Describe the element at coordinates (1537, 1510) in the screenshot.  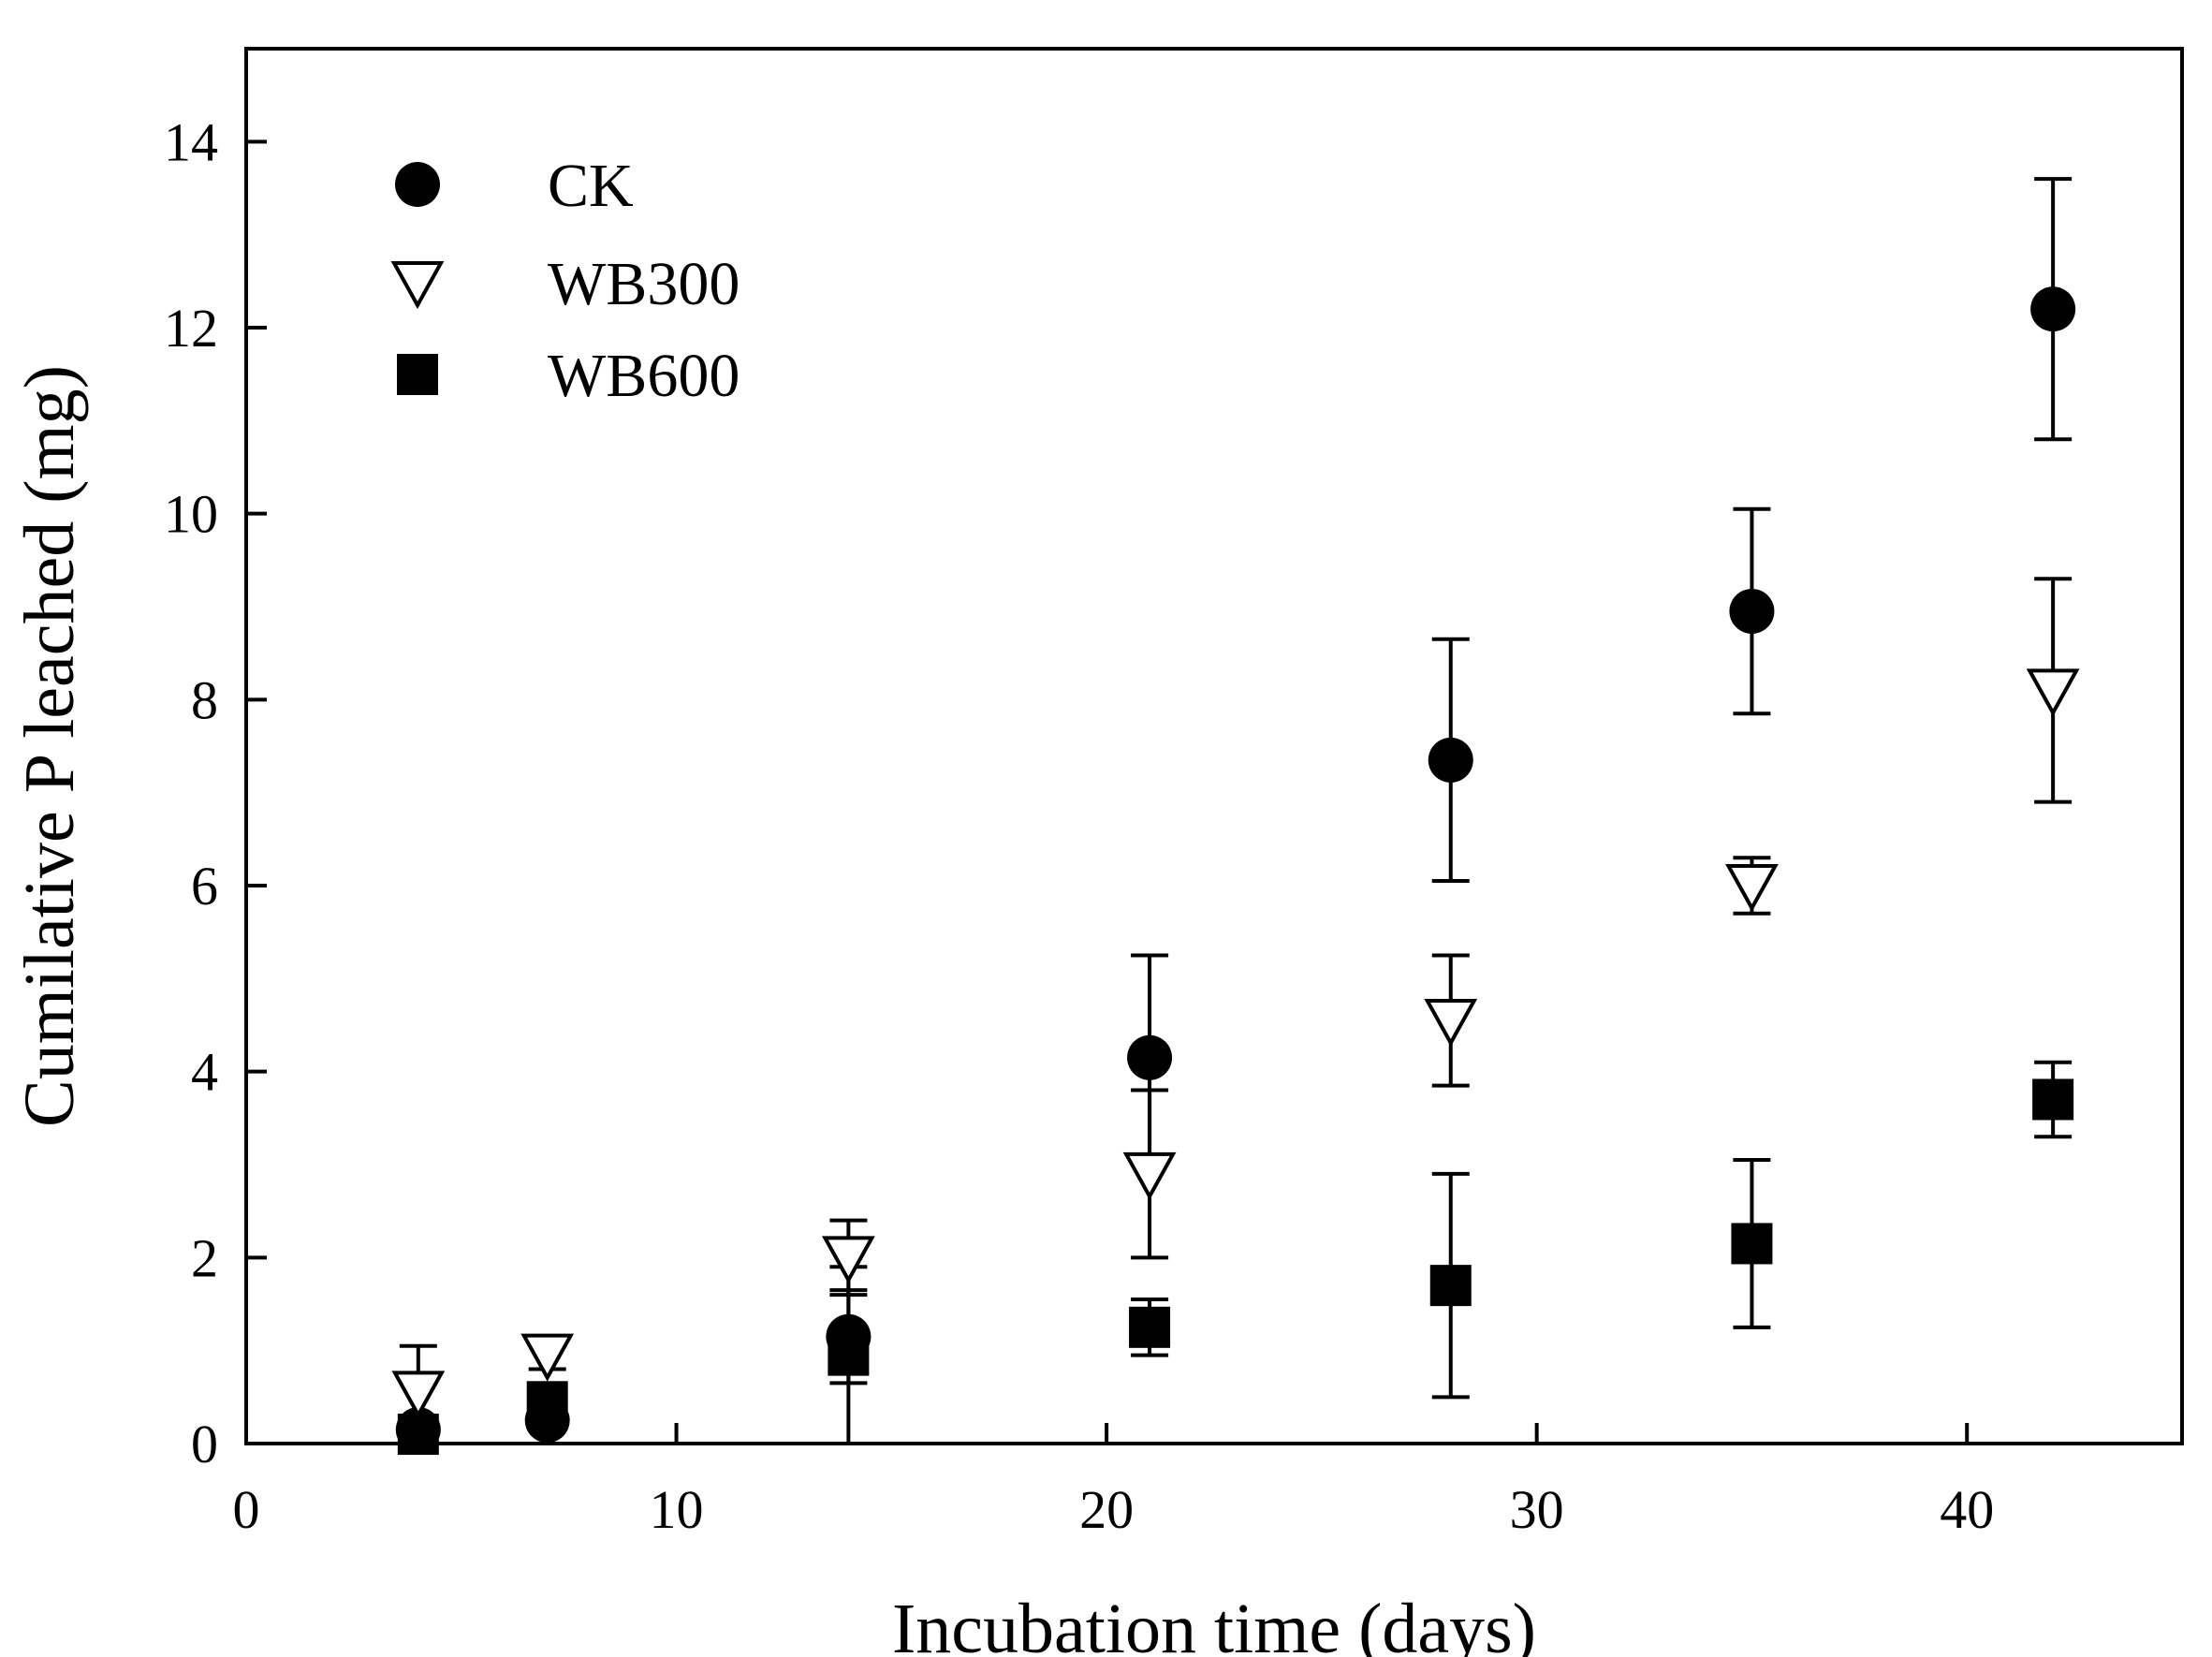
I see `x-tick-label: 30` at that location.